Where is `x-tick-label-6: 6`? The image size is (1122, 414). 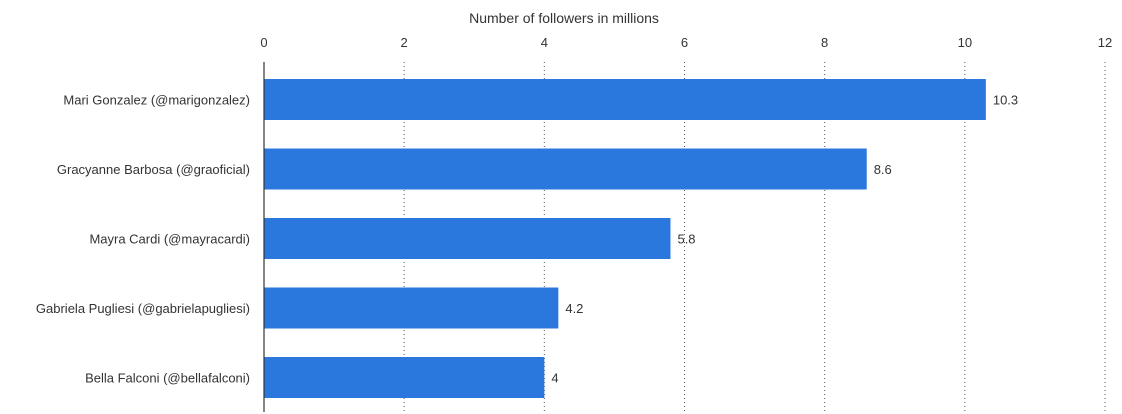
x-tick-label-6: 6 is located at coordinates (684, 42).